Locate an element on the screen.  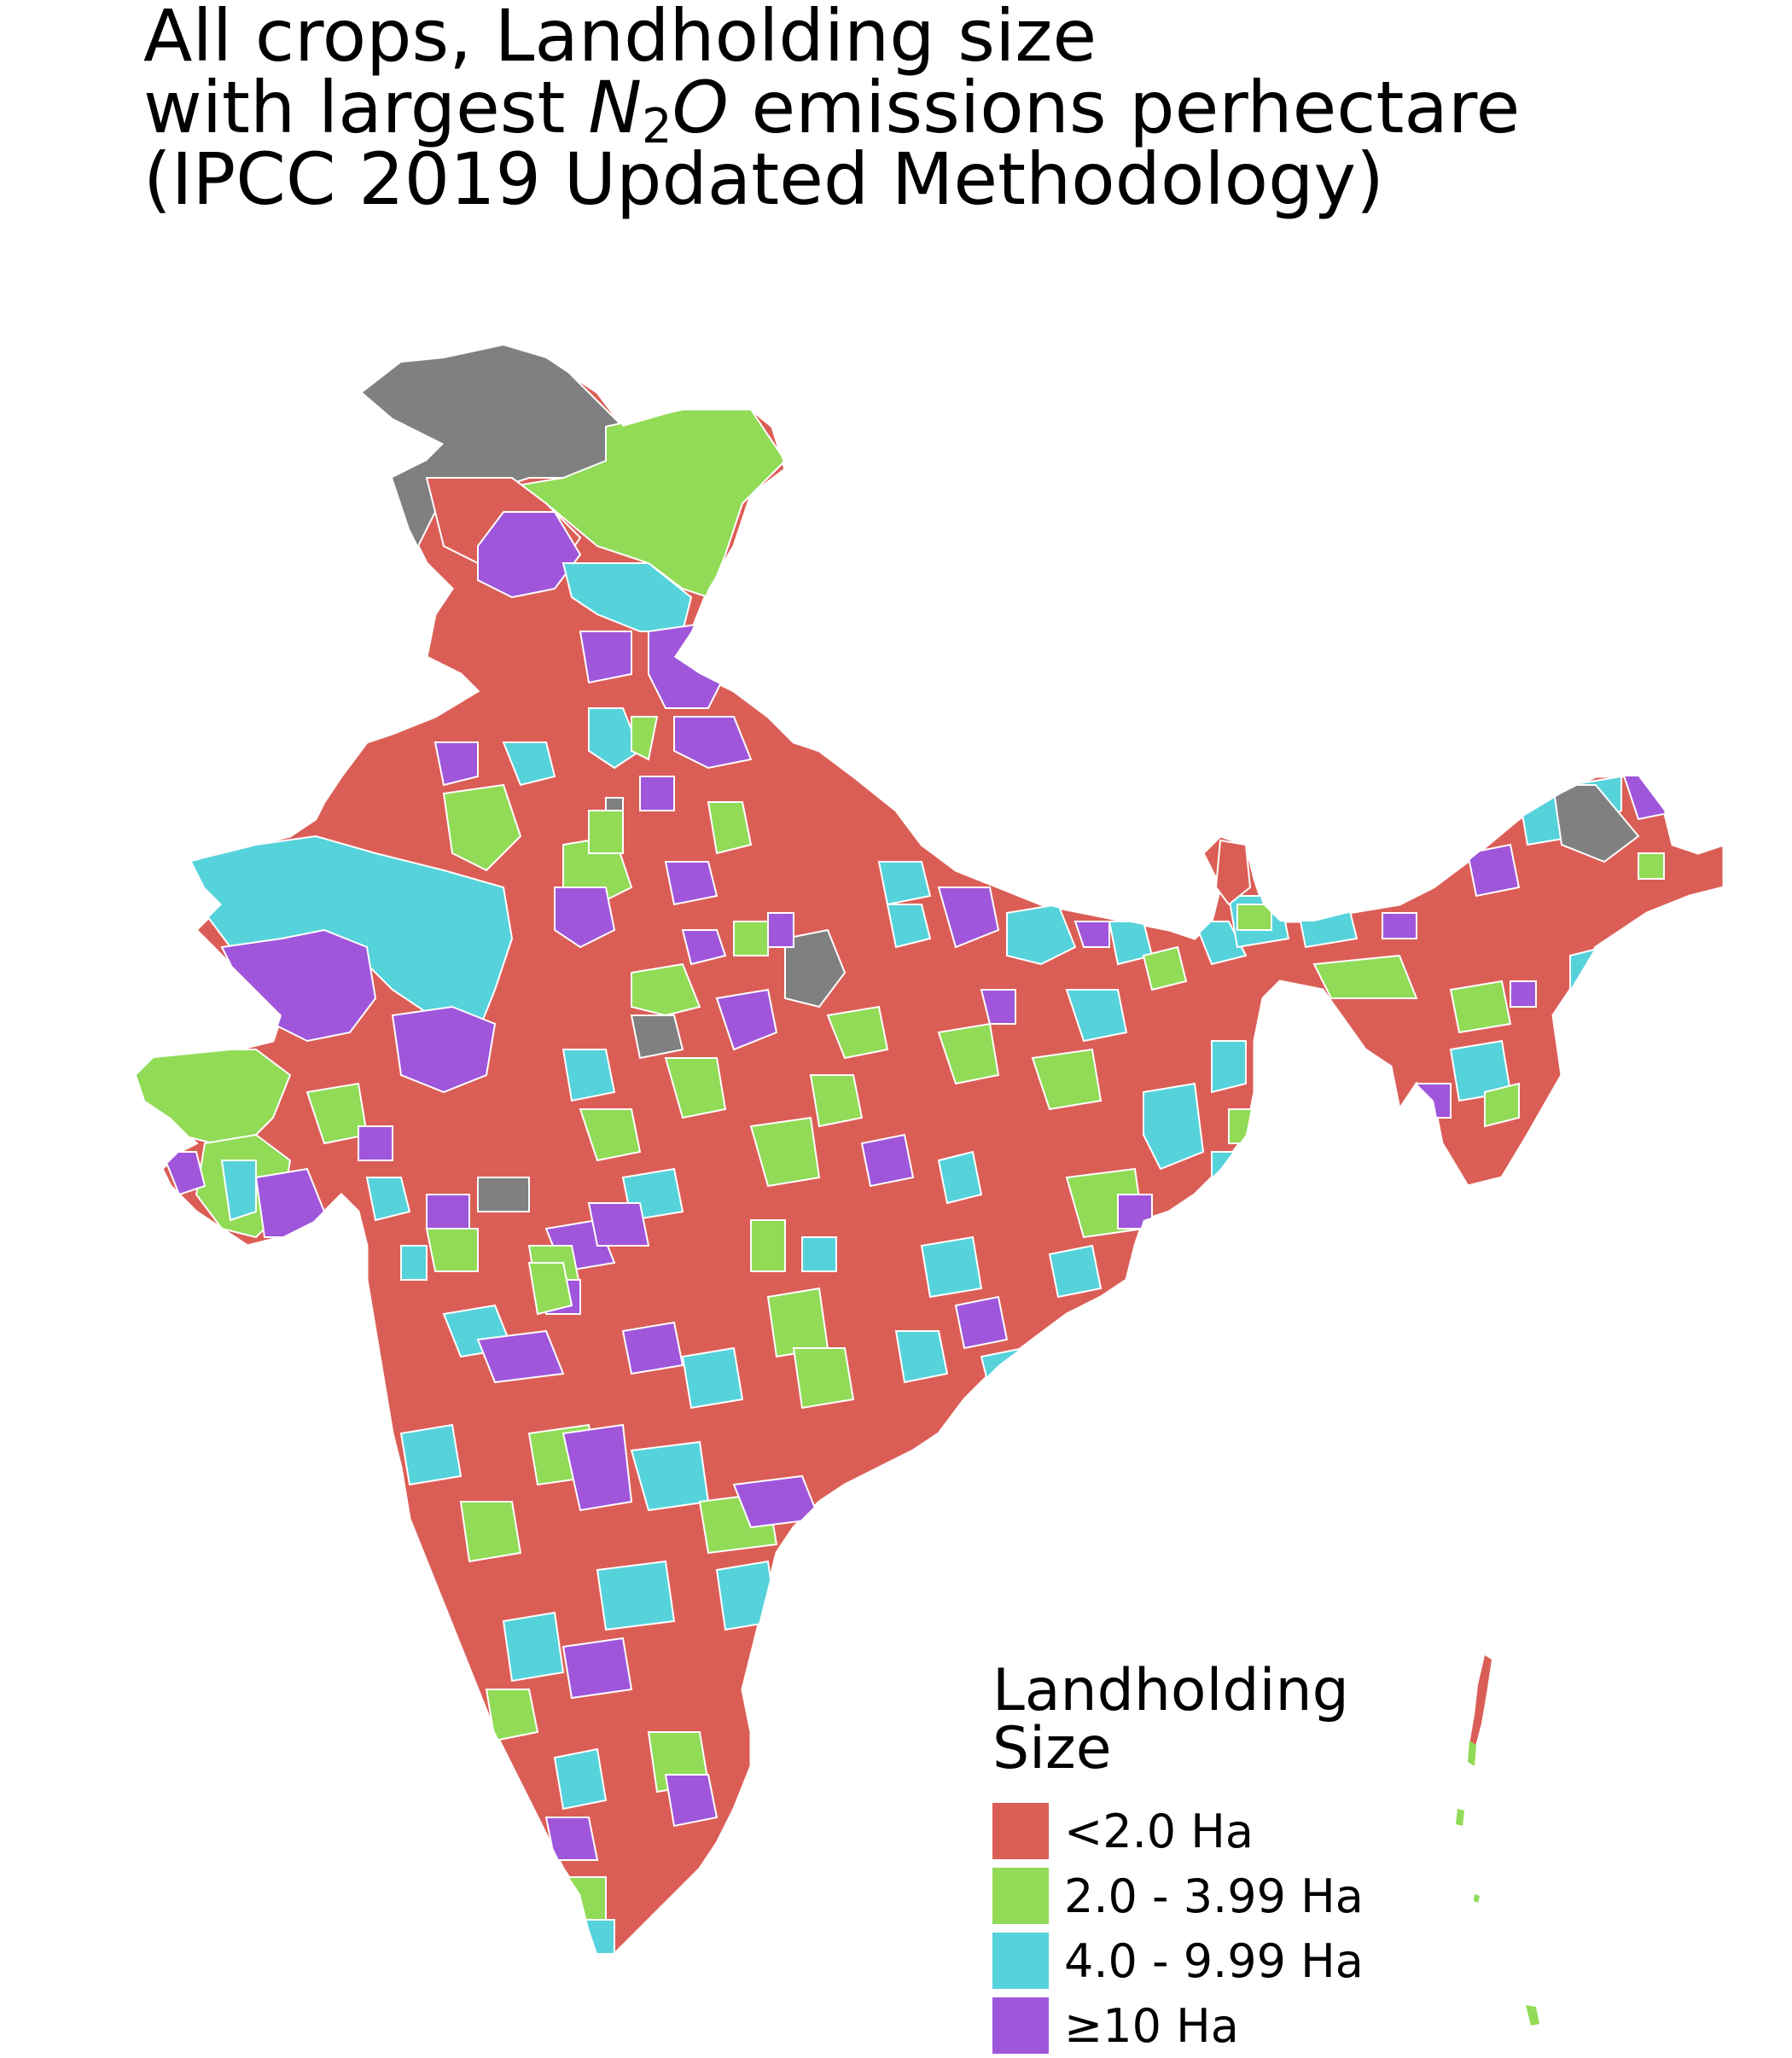
region-wb-cyan is located at coordinates (1220, 943).